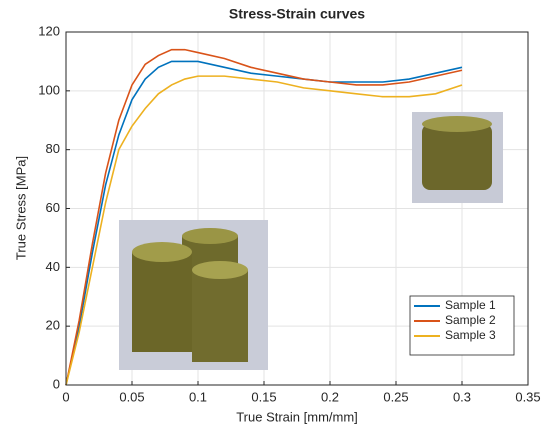 This screenshot has height=430, width=550. What do you see at coordinates (49, 30) in the screenshot?
I see `y-tick-label: 120` at bounding box center [49, 30].